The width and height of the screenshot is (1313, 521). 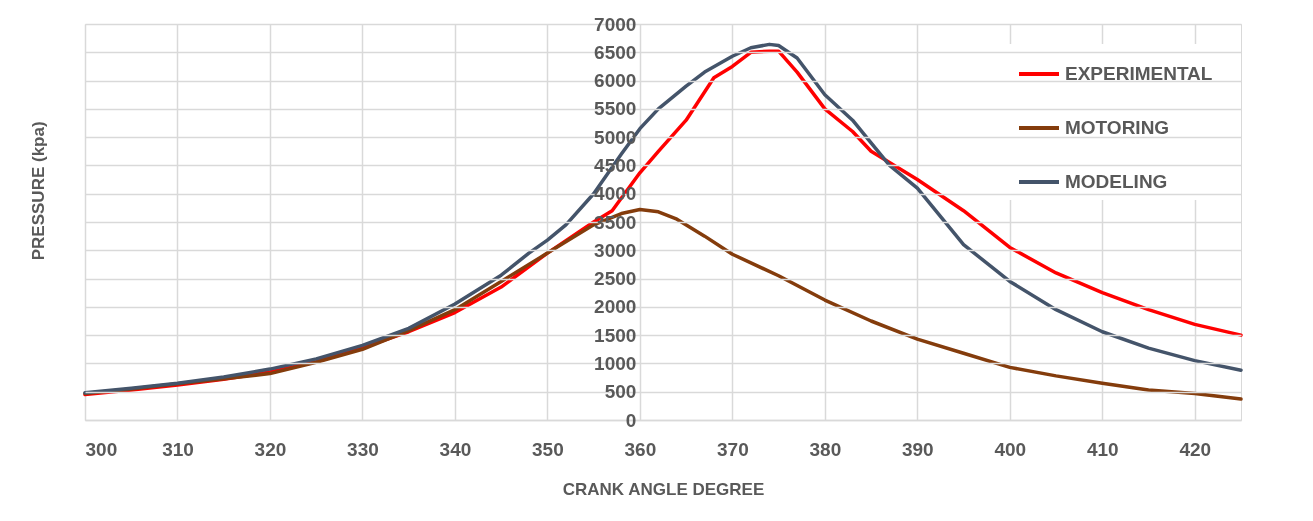 What do you see at coordinates (825, 449) in the screenshot?
I see `x-tick-label: 380` at bounding box center [825, 449].